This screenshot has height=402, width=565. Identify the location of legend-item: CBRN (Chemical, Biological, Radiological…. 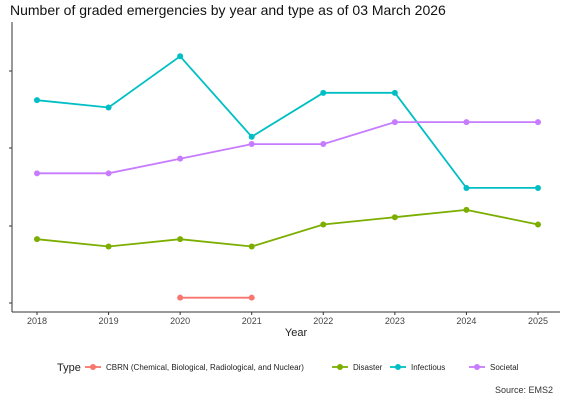
(194, 367).